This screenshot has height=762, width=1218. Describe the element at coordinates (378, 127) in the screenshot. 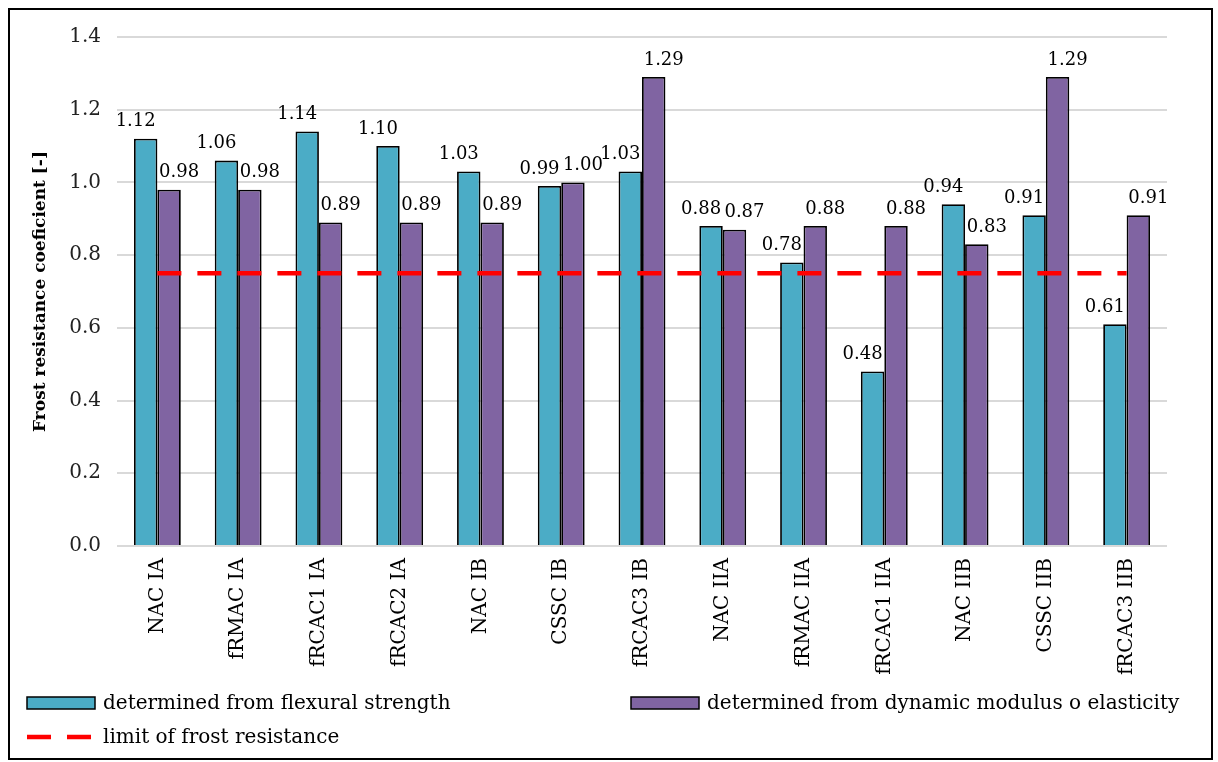

I see `data-label: 1.10` at that location.